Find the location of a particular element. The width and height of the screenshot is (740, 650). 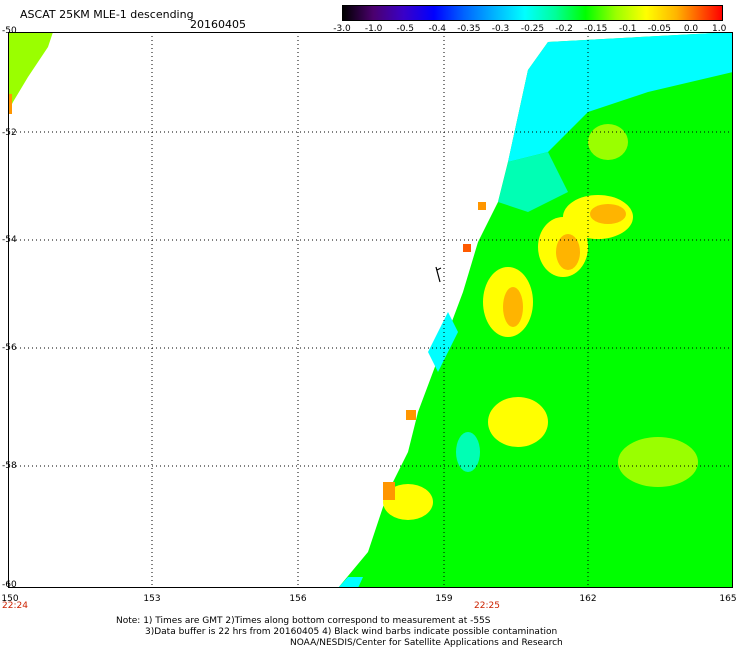

time-label: 22:25 is located at coordinates (487, 606).